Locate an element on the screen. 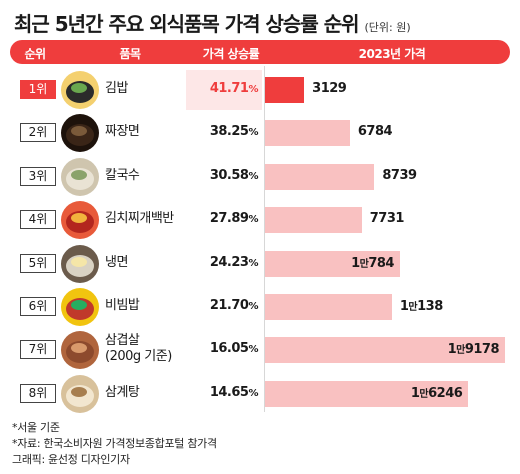 Image resolution: width=520 pixels, height=474 pixels. price-increase-rate: 24.23% is located at coordinates (222, 262).